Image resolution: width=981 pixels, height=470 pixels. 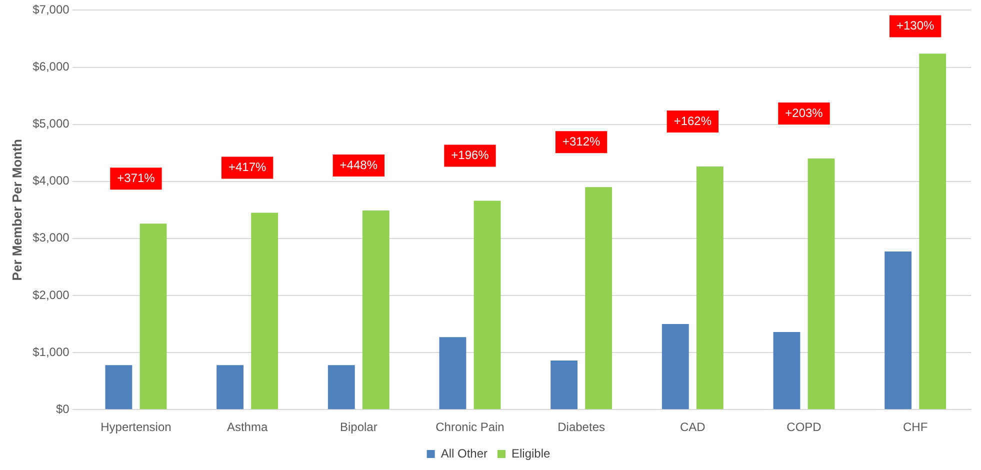 I want to click on annotation: +312%, so click(x=581, y=141).